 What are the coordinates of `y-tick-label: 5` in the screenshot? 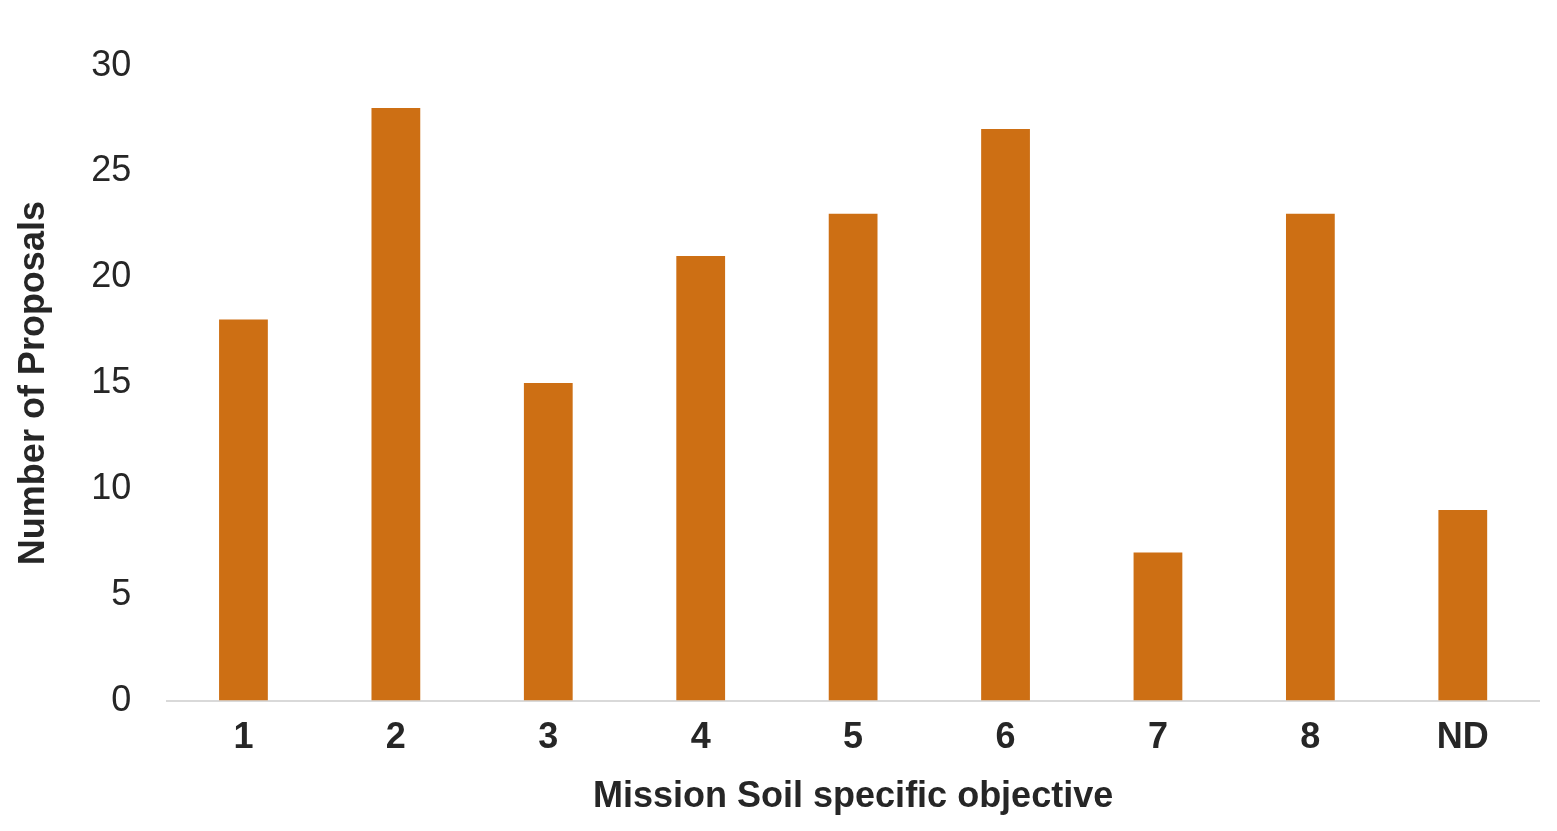 It's located at (121, 592).